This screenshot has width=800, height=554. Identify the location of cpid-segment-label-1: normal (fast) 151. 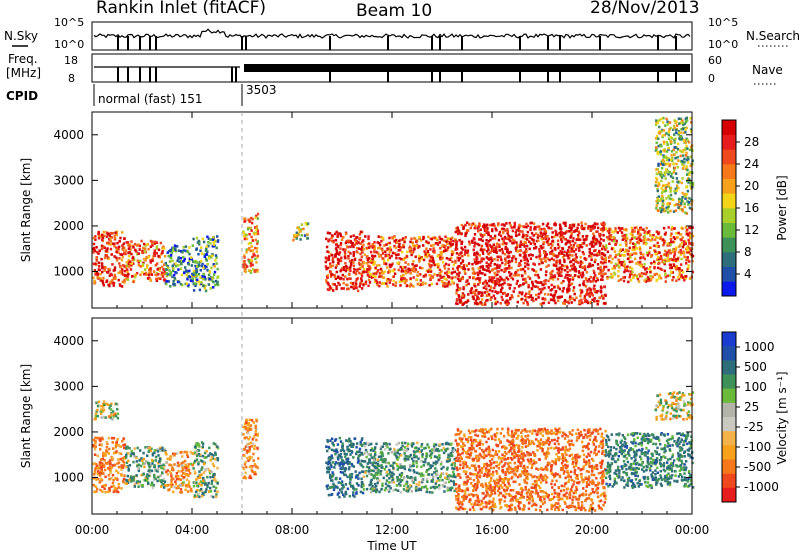
(150, 99).